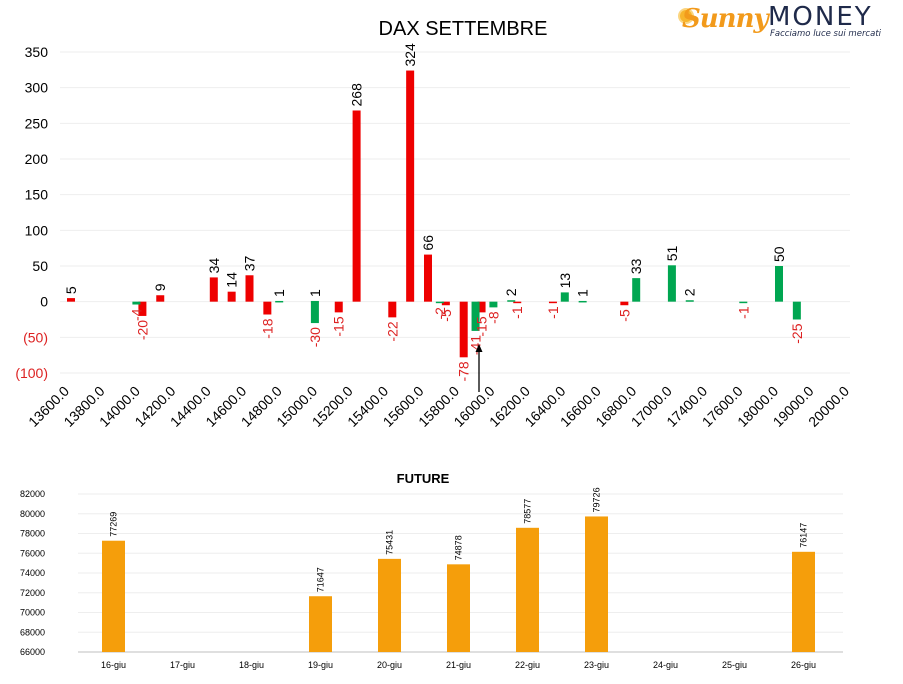 Image resolution: width=903 pixels, height=684 pixels. What do you see at coordinates (37, 159) in the screenshot?
I see `y-tick-label: 200` at bounding box center [37, 159].